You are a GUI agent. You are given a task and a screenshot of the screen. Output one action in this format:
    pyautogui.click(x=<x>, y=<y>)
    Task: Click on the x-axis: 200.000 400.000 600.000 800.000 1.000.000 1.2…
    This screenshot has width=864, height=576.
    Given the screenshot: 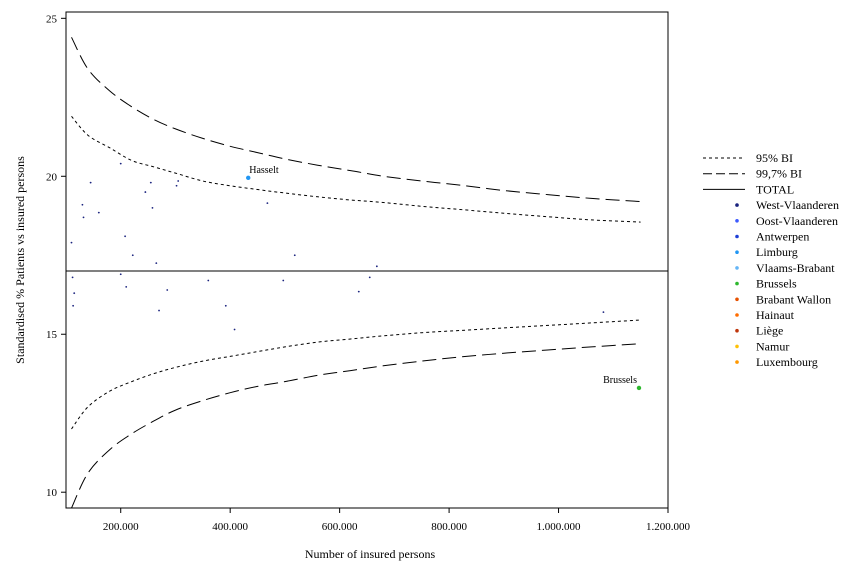 What is the action you would take?
    pyautogui.click(x=397, y=520)
    